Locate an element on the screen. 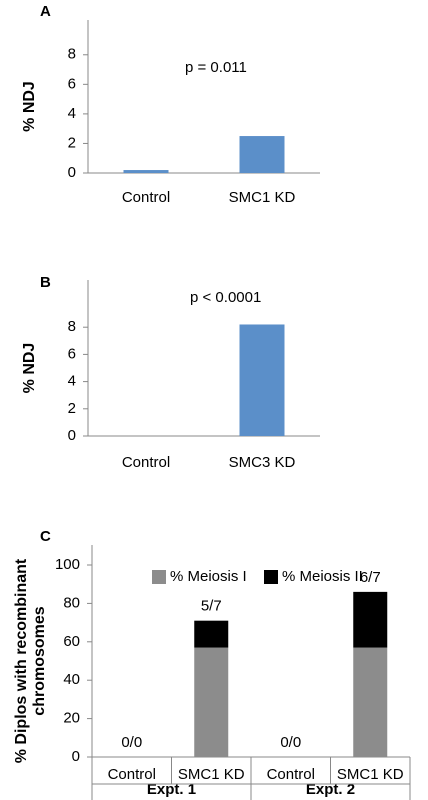 The width and height of the screenshot is (428, 800). annotation: p = 0.011 is located at coordinates (216, 67).